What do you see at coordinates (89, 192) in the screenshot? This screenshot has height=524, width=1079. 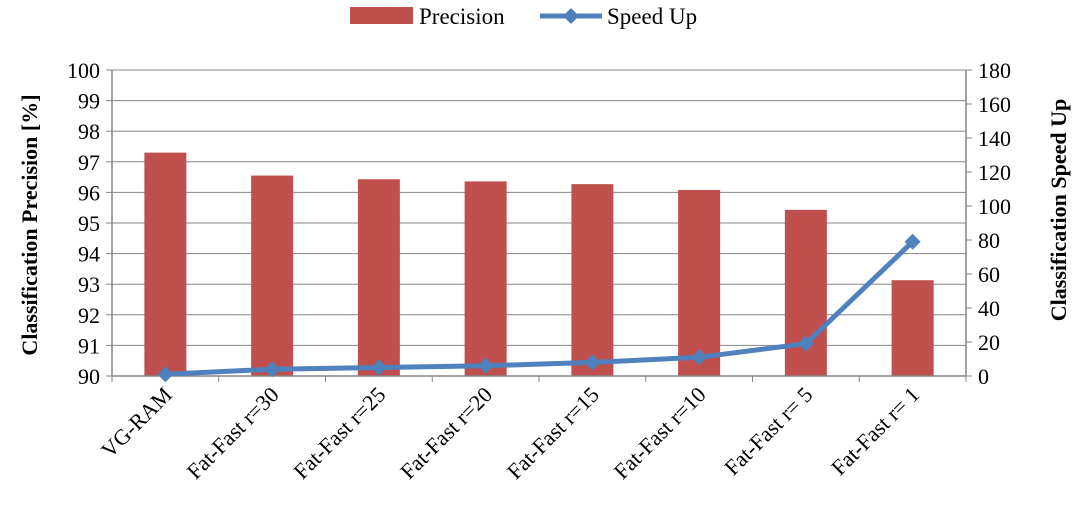 I see `y-left-tick-label: 96` at bounding box center [89, 192].